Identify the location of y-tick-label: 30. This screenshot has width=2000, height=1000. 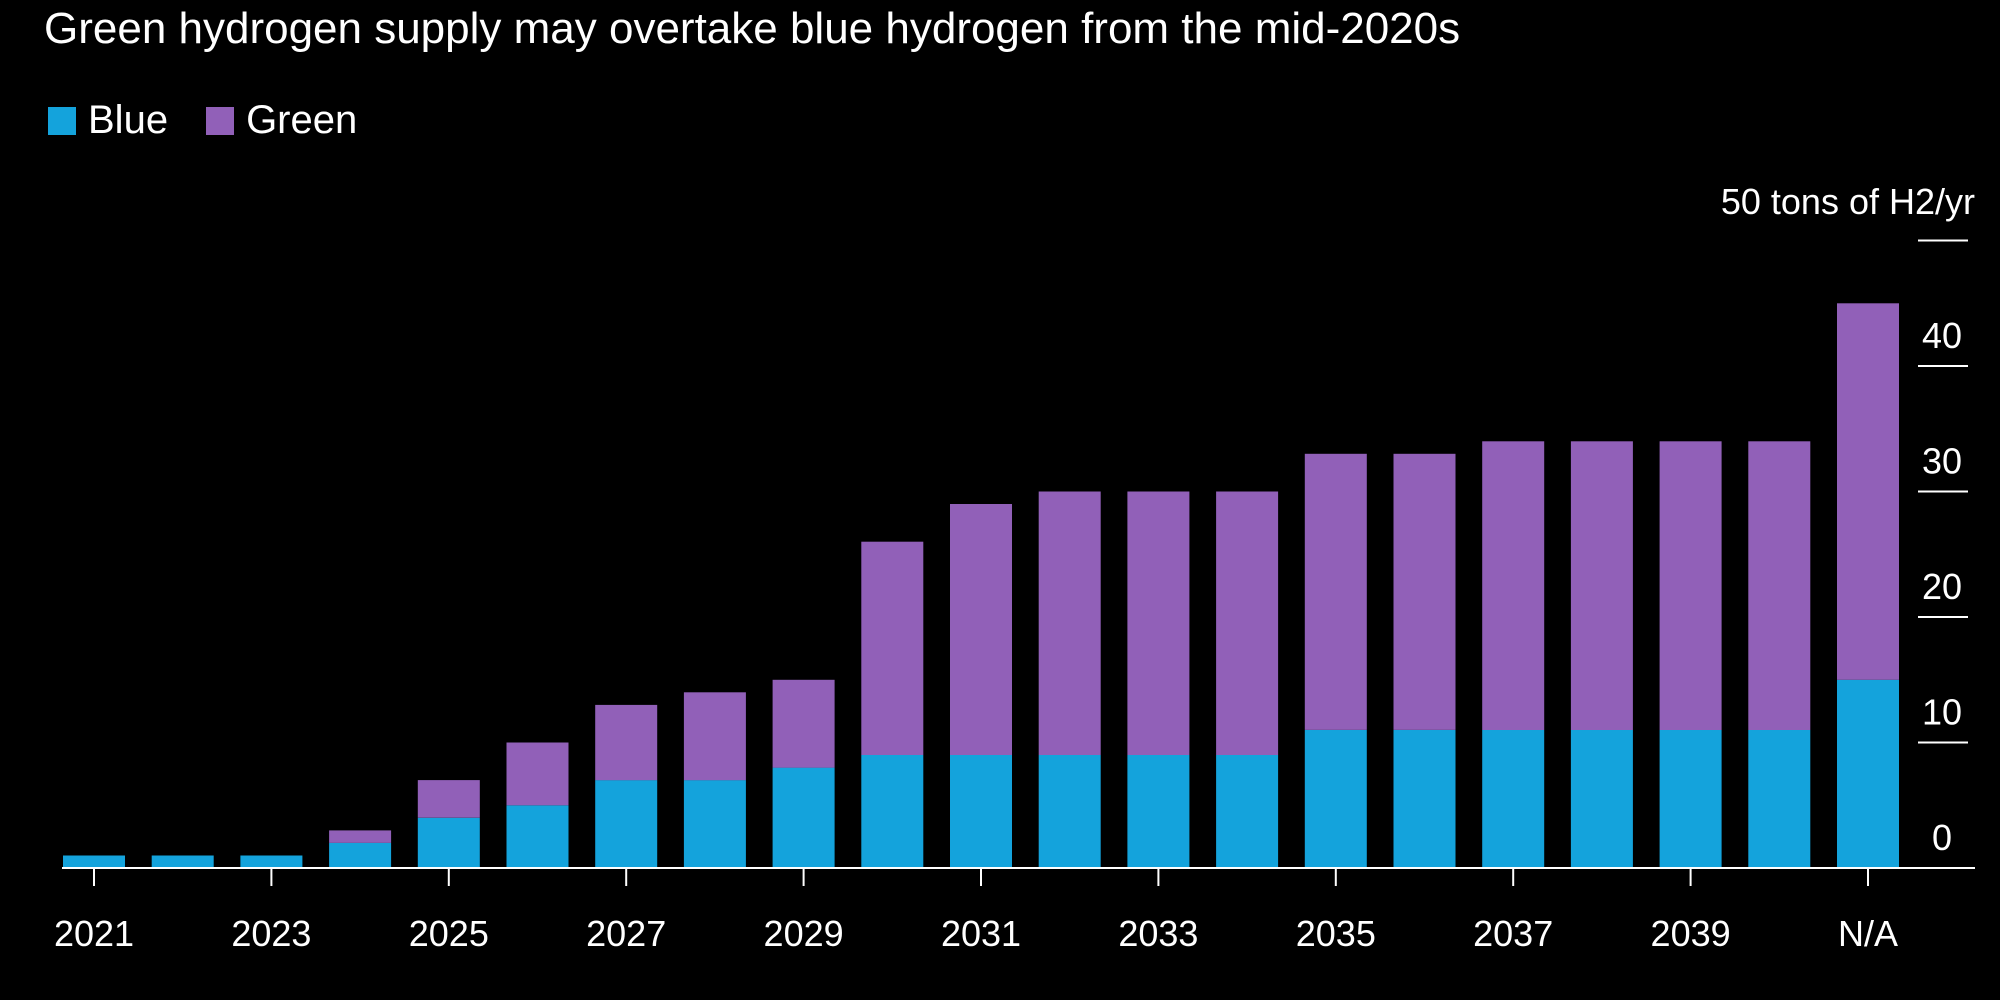
(1942, 461).